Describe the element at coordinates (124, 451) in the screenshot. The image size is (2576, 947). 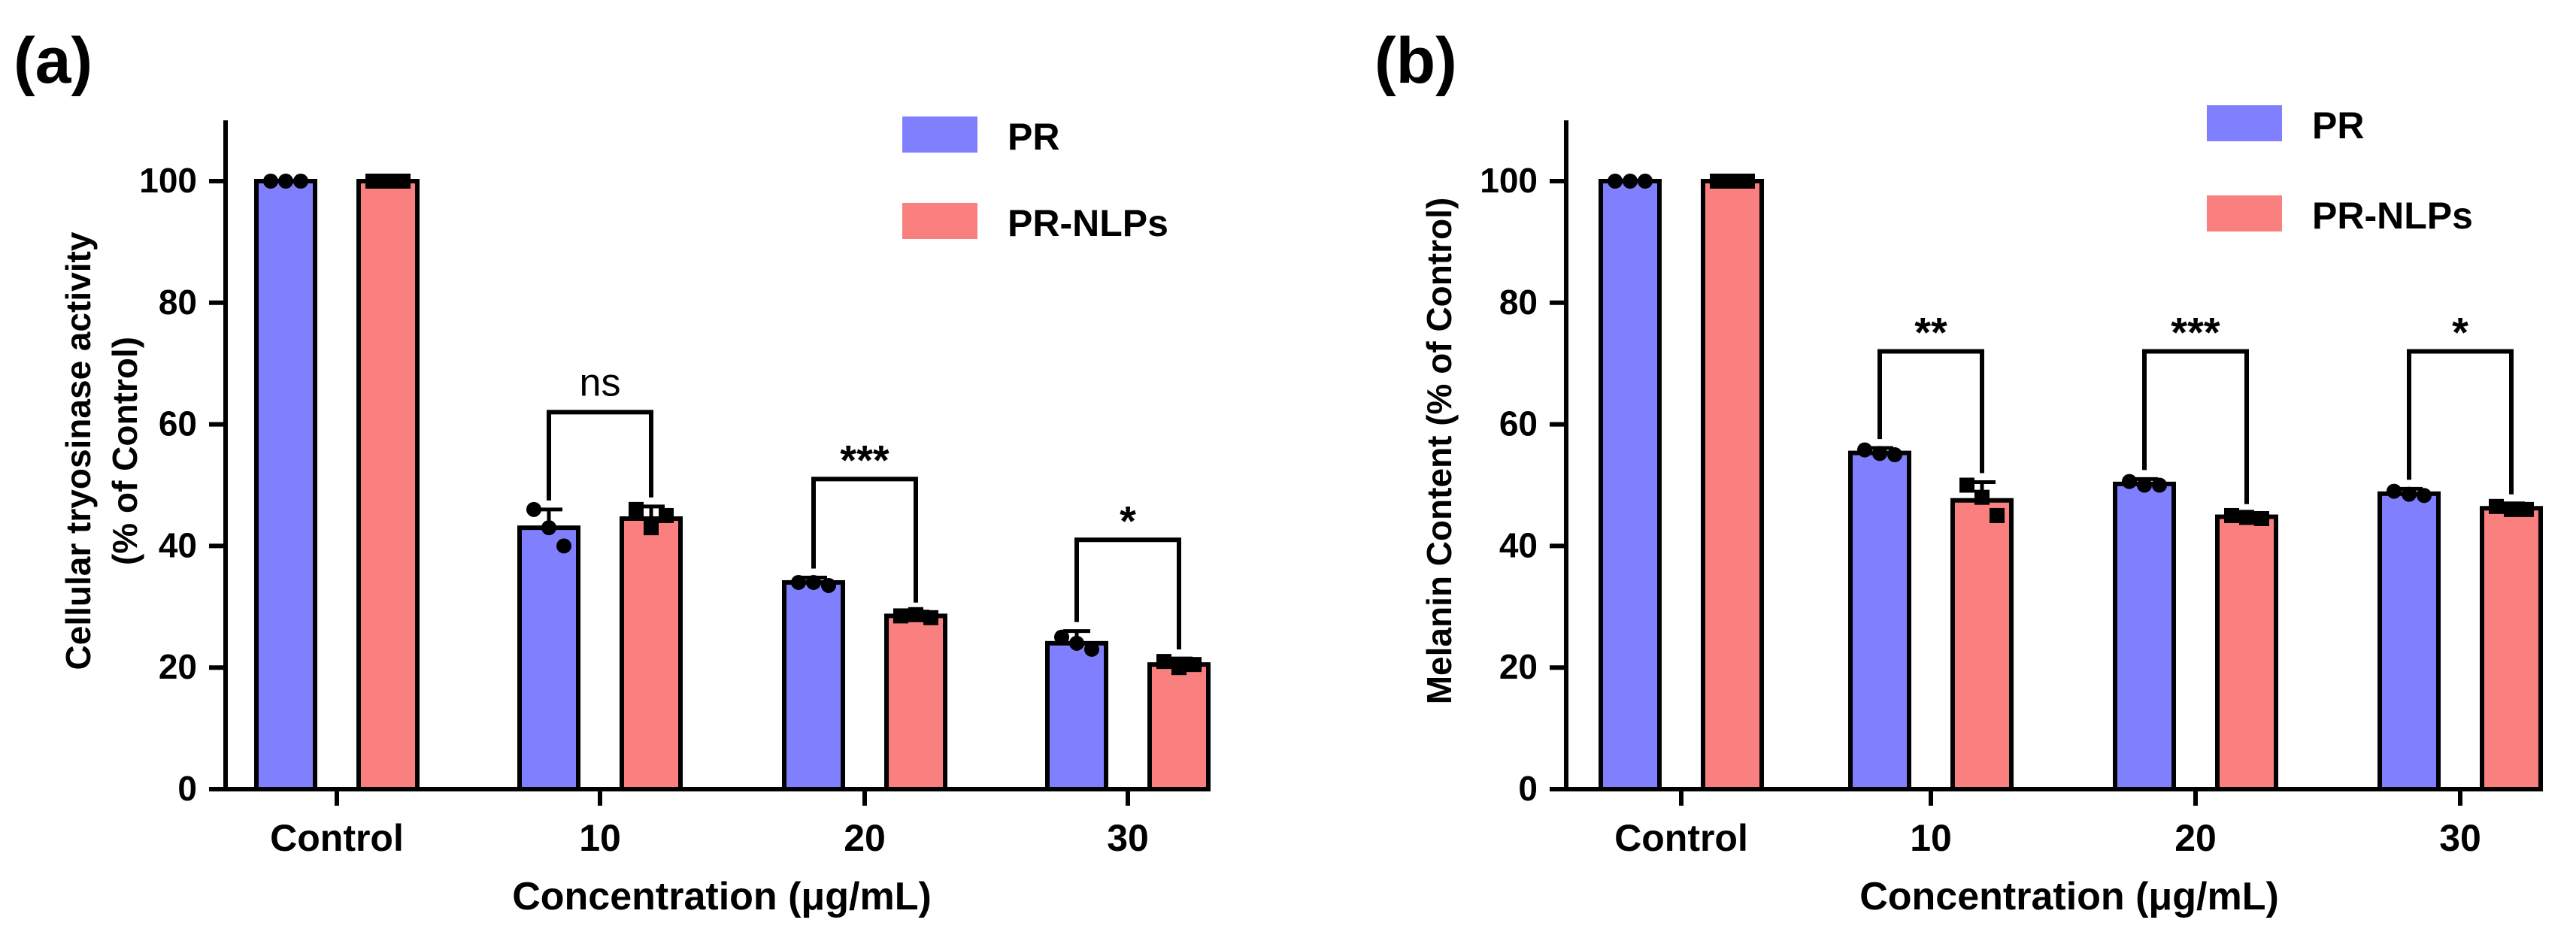
I see `y-axis-title-units: (% of Control)` at that location.